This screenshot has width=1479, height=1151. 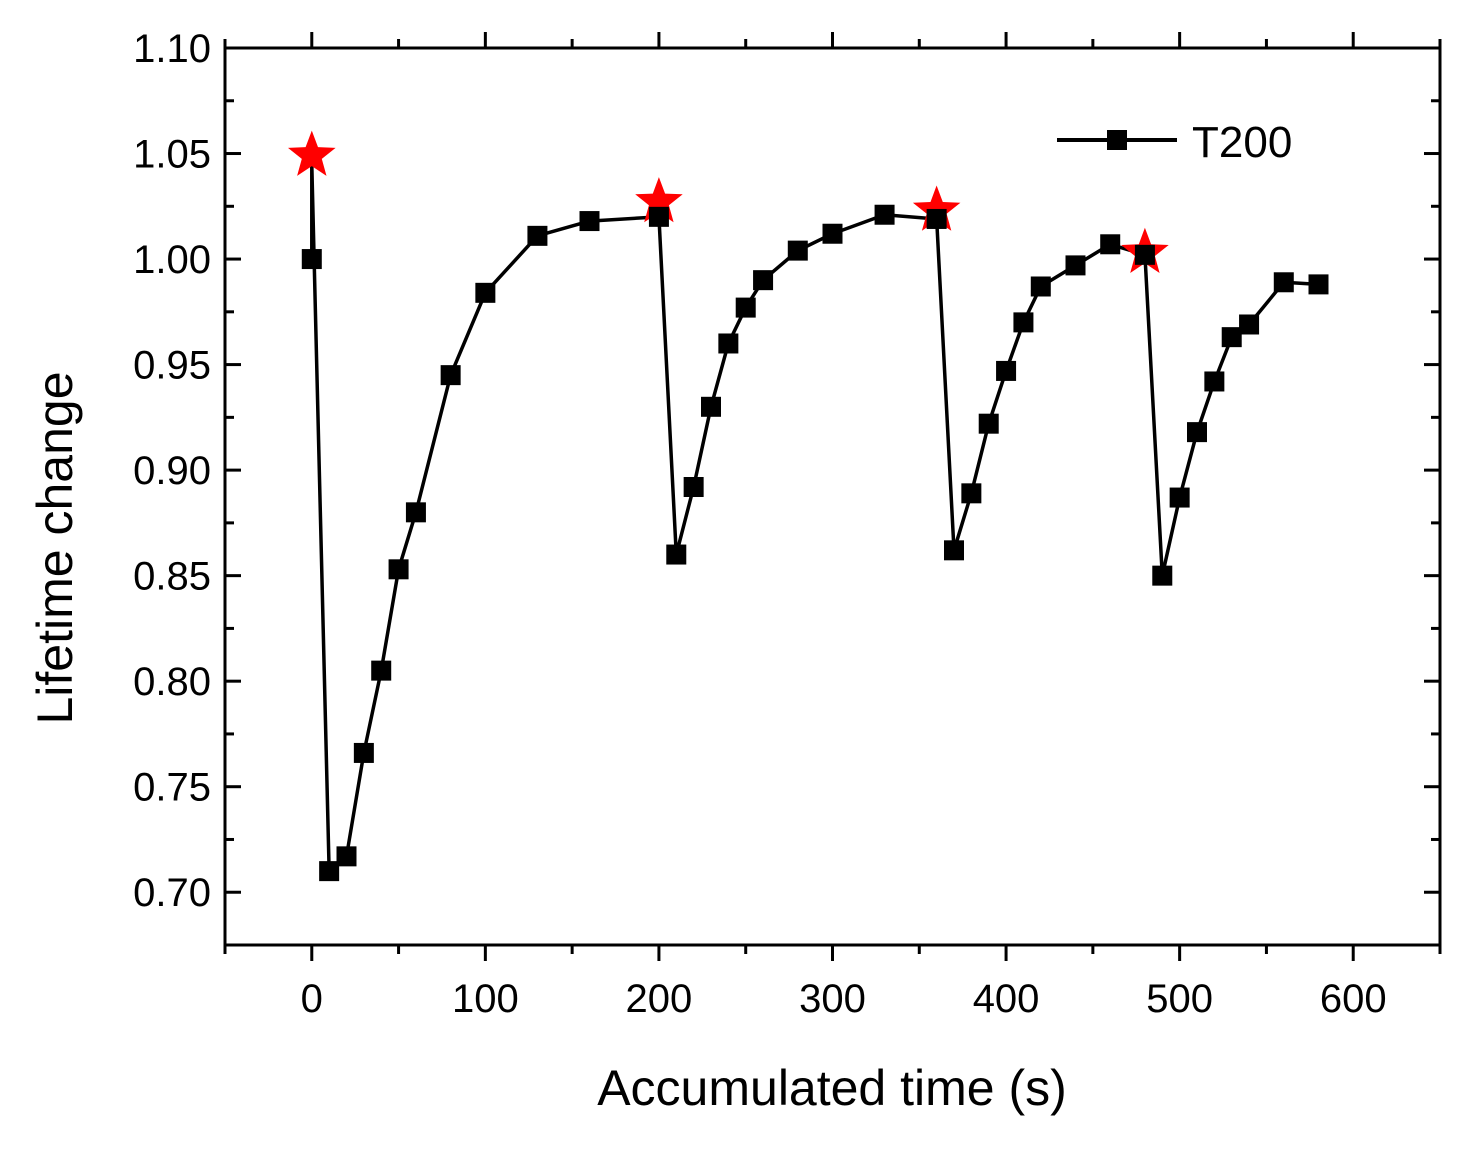 What do you see at coordinates (172, 471) in the screenshot?
I see `y-tick-label: 0.90` at bounding box center [172, 471].